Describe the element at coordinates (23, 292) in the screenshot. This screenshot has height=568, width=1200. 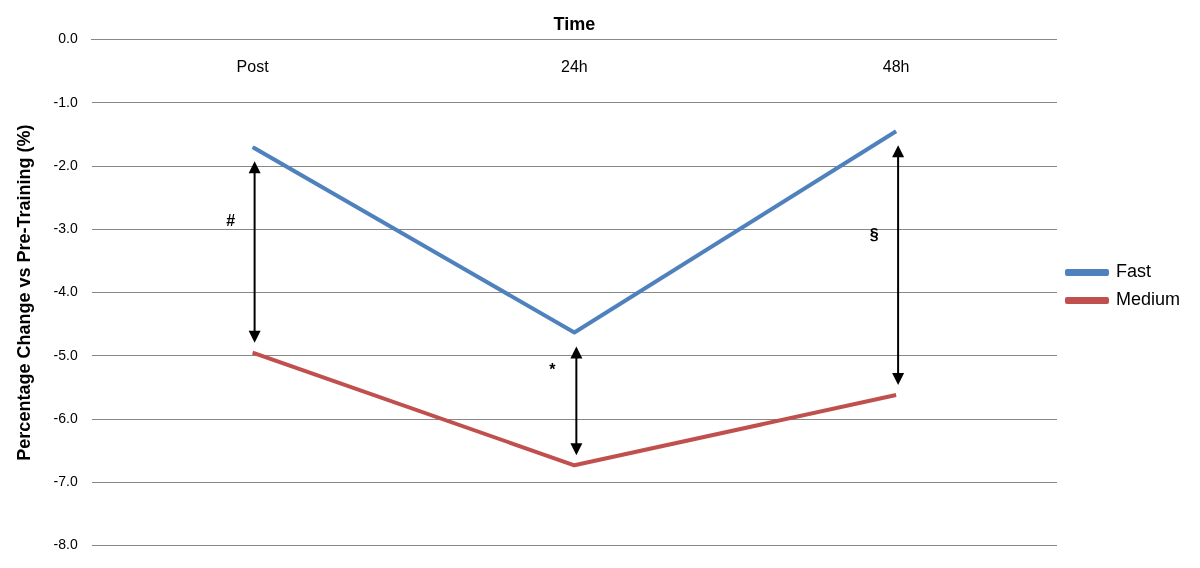
I see `y-axis-title: Percentage Change vs Pre-Training (%)` at that location.